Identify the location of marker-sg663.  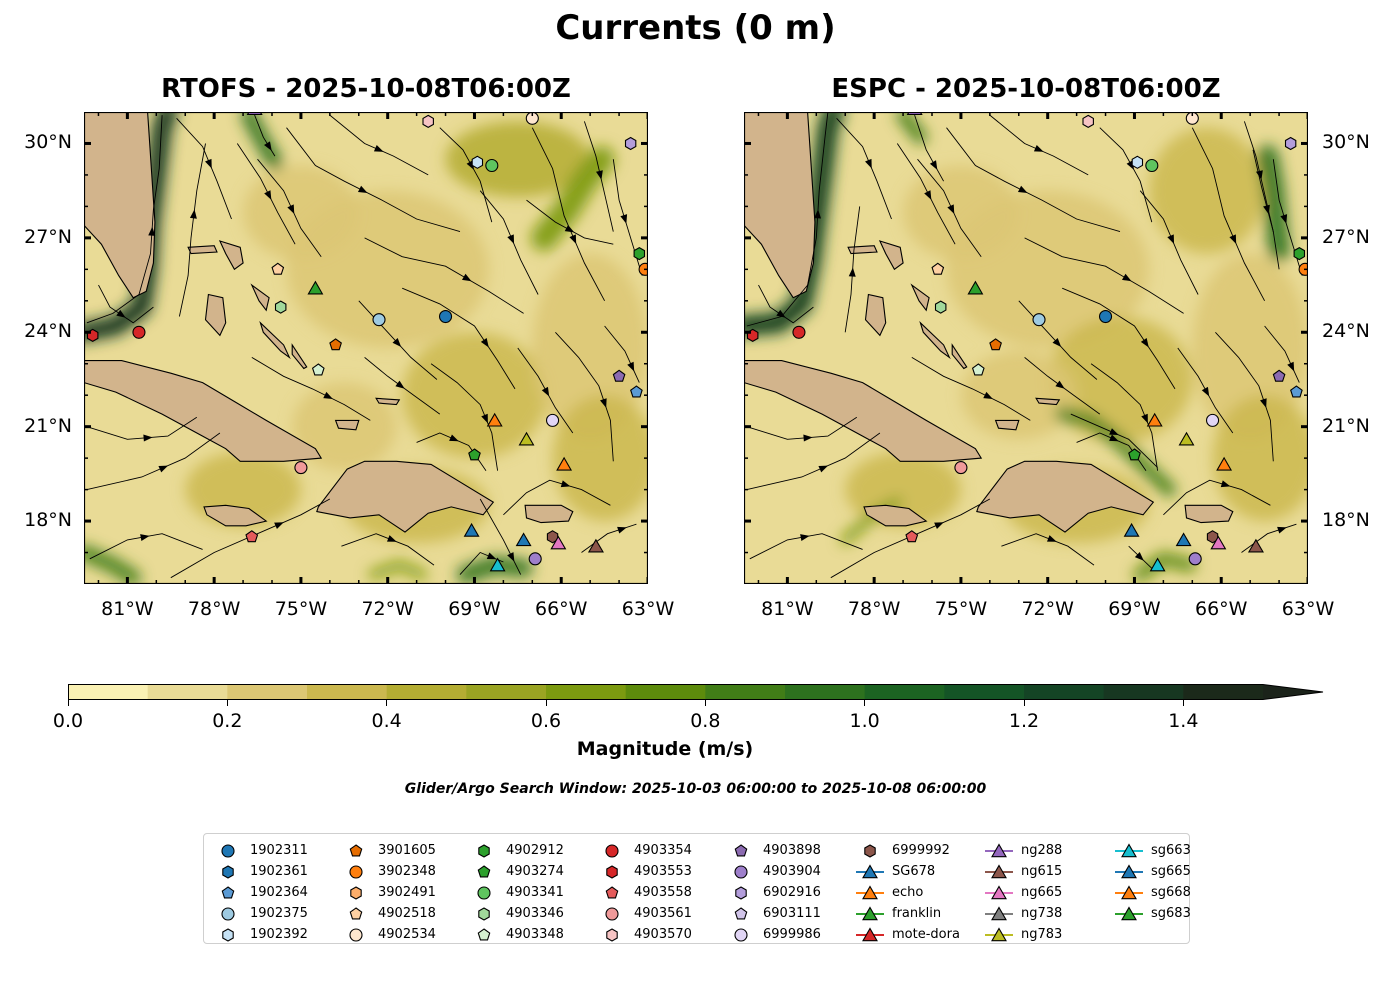
(1157, 564).